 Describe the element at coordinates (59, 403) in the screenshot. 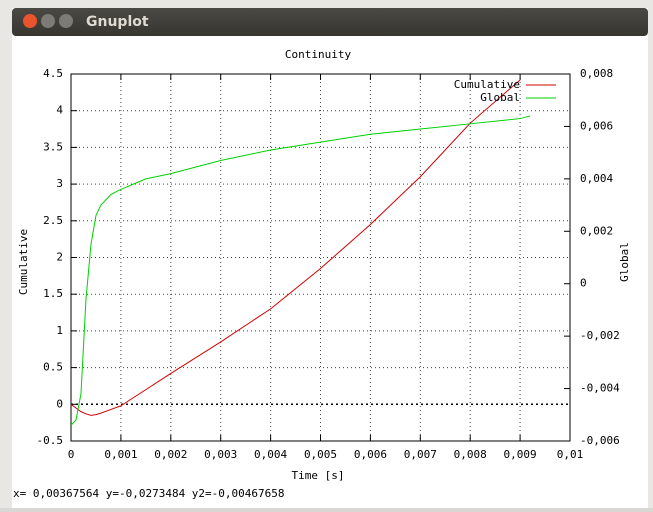

I see `y-tick-label: 0` at that location.